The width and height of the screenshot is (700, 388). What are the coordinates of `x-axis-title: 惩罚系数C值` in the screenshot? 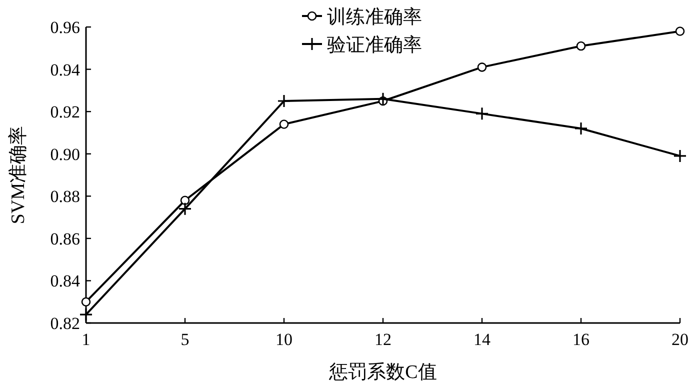 It's located at (382, 372).